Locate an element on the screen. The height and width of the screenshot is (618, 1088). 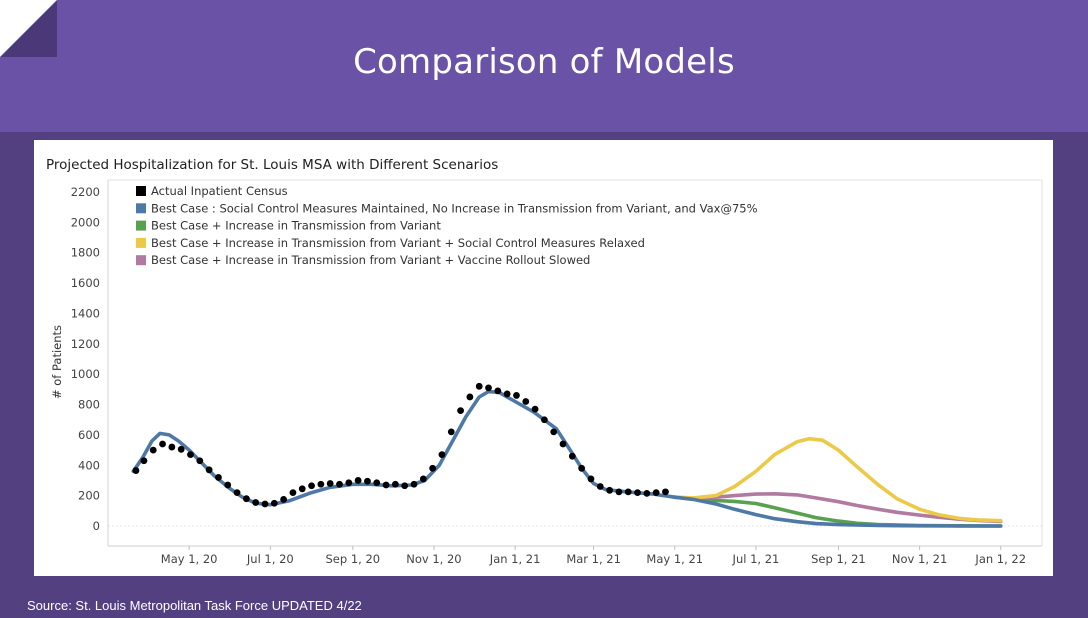
y-tick-label: 1200 is located at coordinates (85, 344).